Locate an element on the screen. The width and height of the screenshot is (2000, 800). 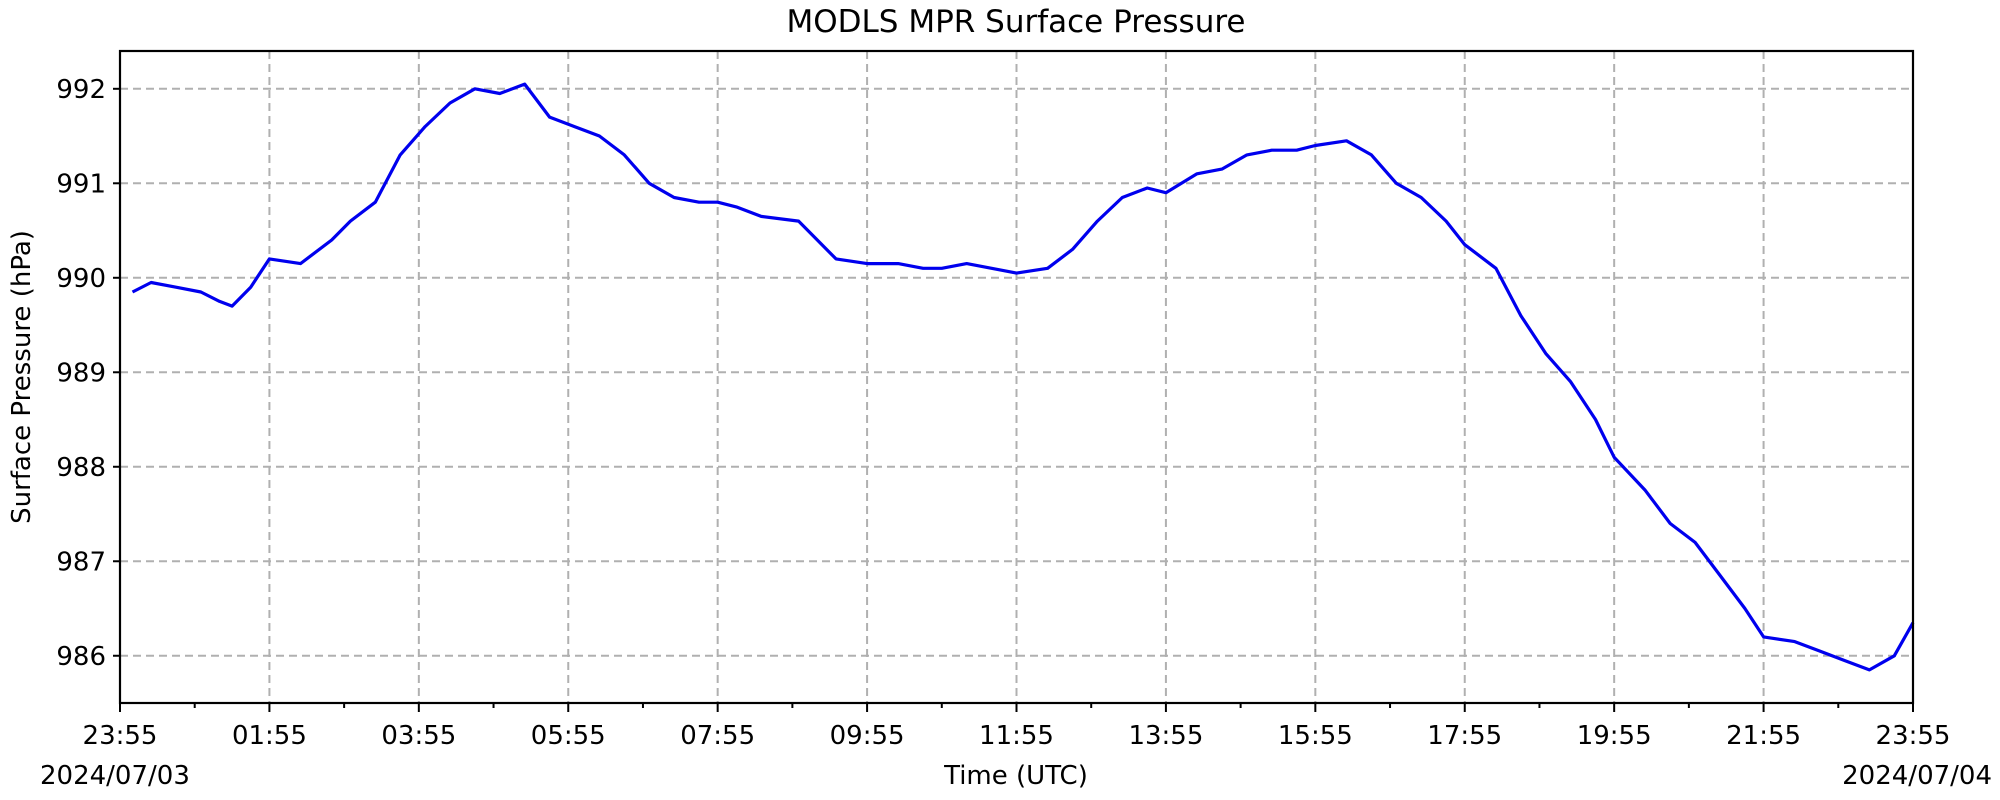
x-tick-label: 03:55 is located at coordinates (418, 736).